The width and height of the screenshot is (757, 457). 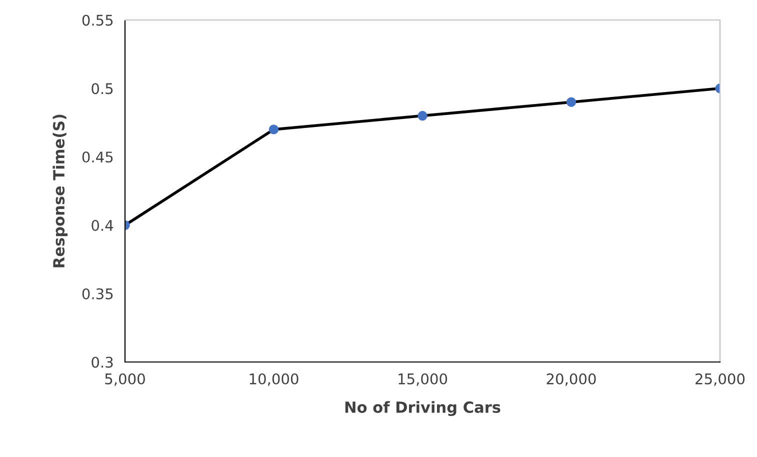 What do you see at coordinates (423, 379) in the screenshot?
I see `x-tick-label: 15,000` at bounding box center [423, 379].